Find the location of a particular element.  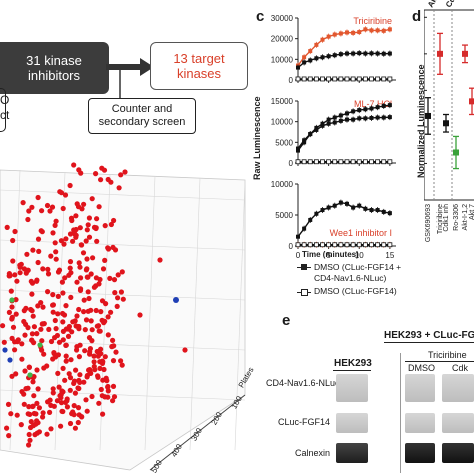

blot-hek-calnexin is located at coordinates (352, 453).